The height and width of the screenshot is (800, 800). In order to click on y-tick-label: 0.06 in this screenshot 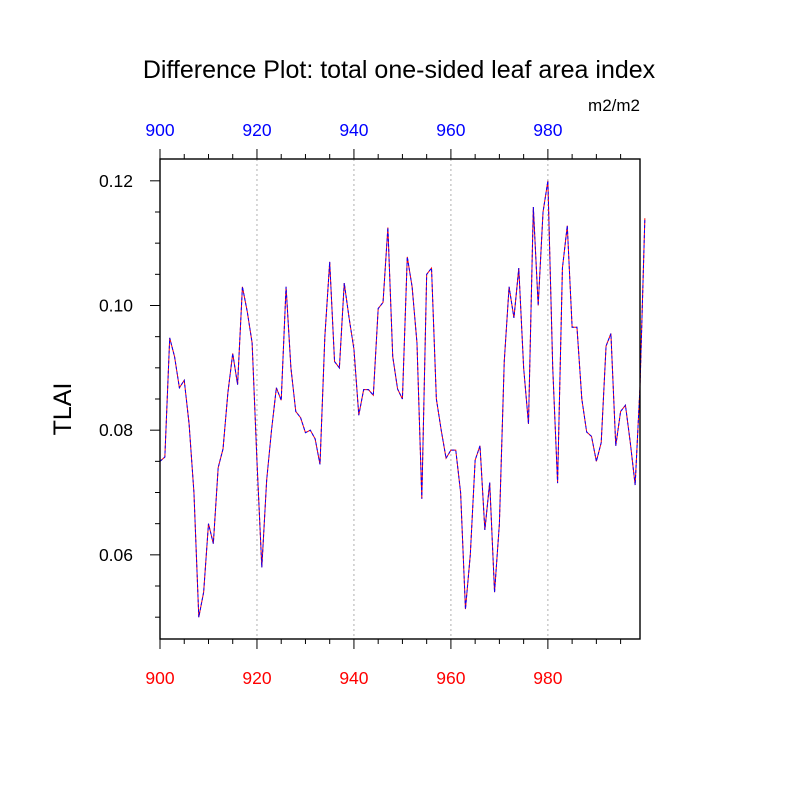, I will do `click(116, 555)`.